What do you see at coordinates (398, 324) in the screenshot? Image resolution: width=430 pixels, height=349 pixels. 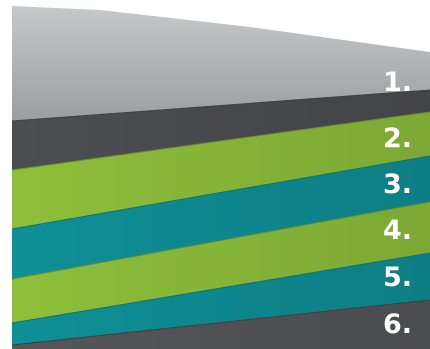 I see `layer-number-6: 6.` at bounding box center [398, 324].